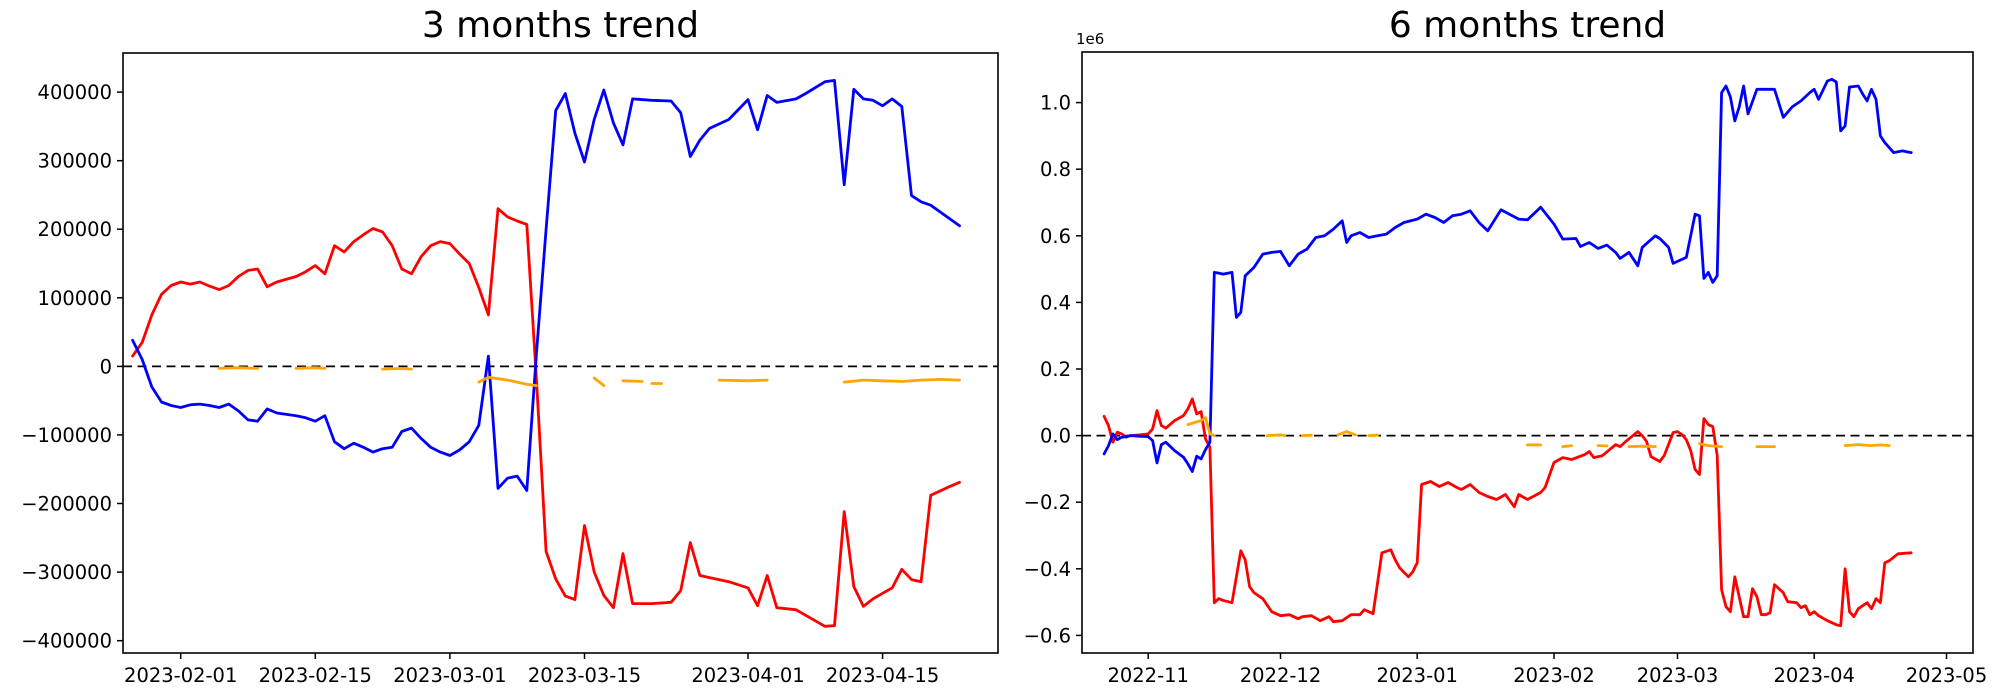 The image size is (2000, 700). Describe the element at coordinates (1047, 502) in the screenshot. I see `y-tick-label: −0.2` at that location.